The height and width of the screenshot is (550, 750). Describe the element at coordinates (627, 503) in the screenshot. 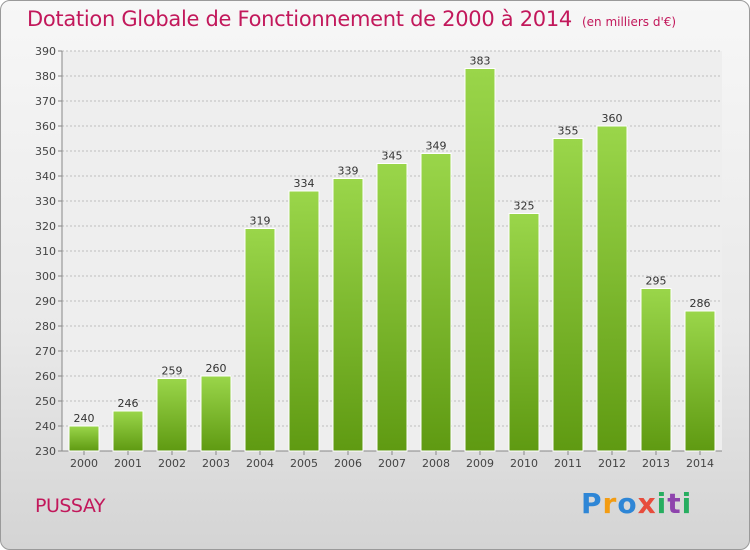

I see `logo-letter: o` at that location.